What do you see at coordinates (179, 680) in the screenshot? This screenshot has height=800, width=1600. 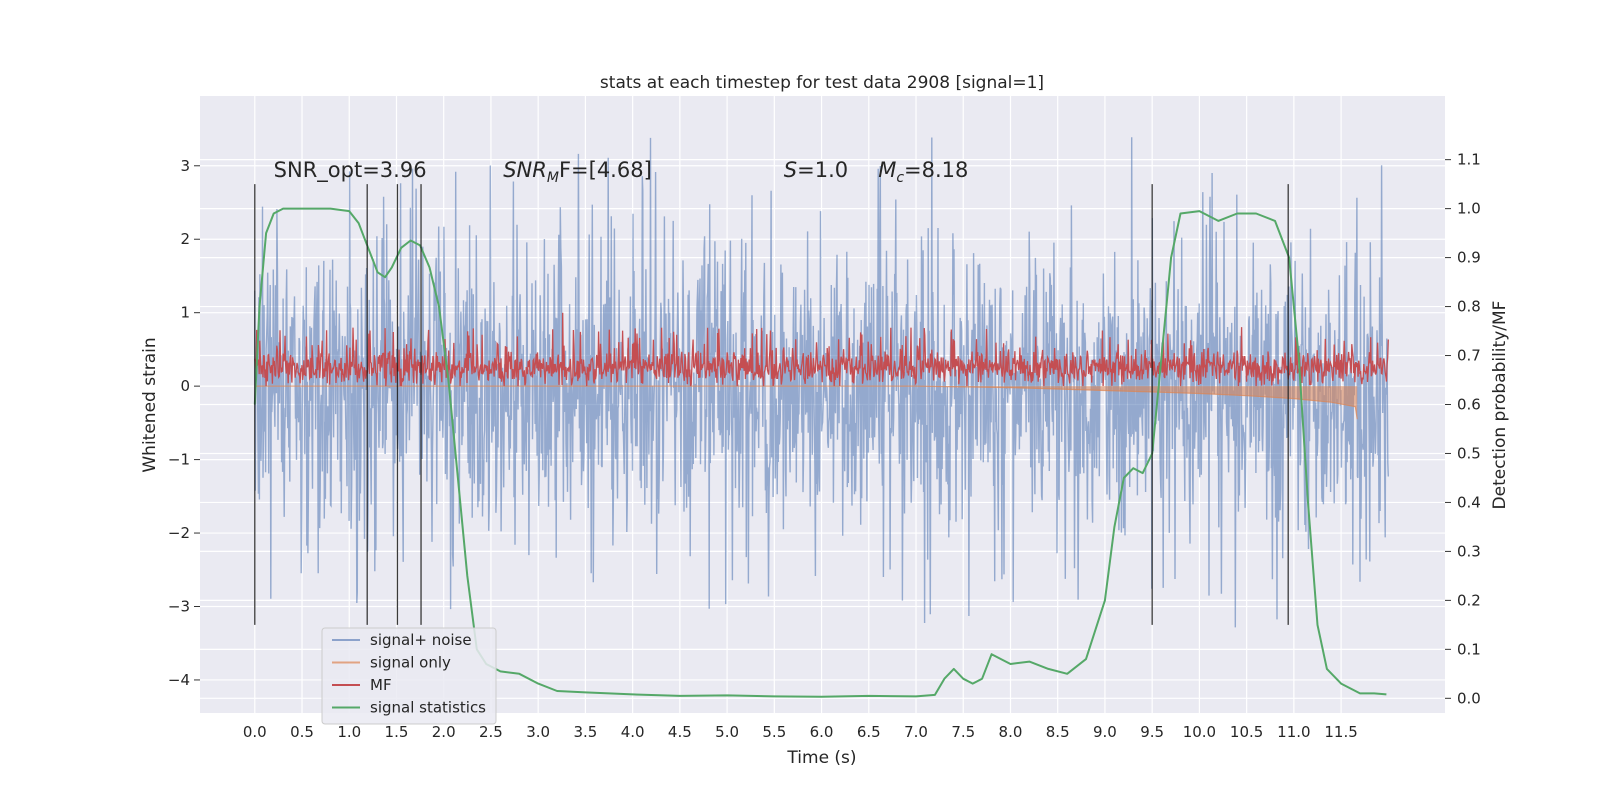 I see `y-tick-label: −4` at bounding box center [179, 680].